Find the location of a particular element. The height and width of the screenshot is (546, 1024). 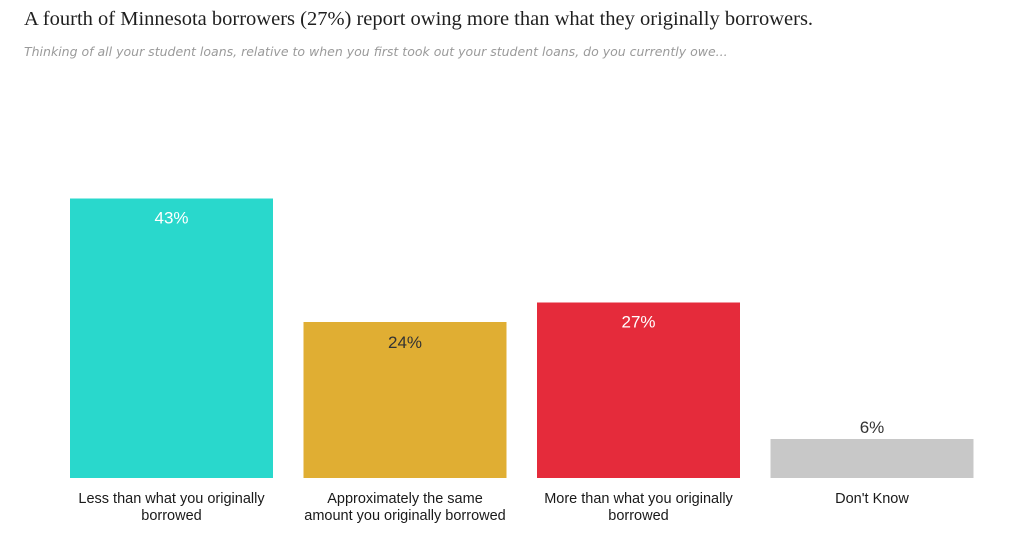

category-label-4: Don't Know is located at coordinates (872, 499).